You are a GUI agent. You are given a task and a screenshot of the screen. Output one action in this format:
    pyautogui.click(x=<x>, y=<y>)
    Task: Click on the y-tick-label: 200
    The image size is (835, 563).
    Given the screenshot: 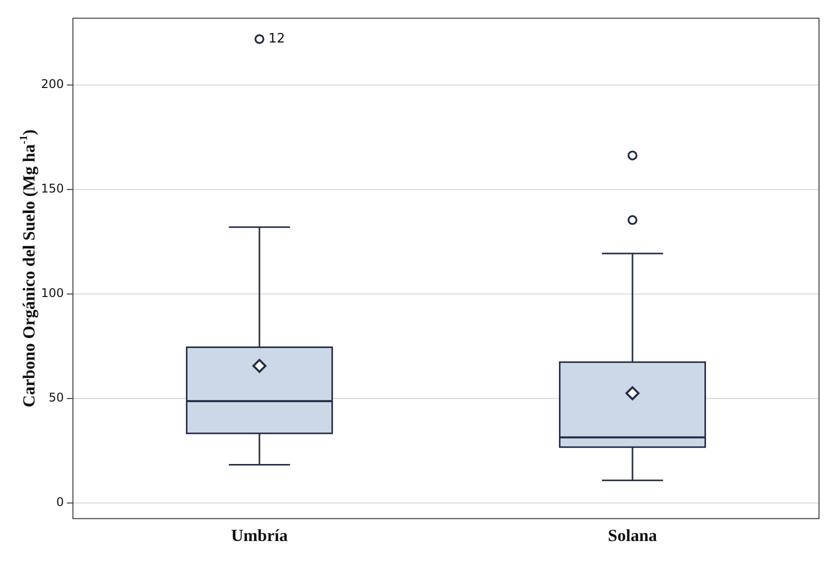 What is the action you would take?
    pyautogui.click(x=52, y=84)
    